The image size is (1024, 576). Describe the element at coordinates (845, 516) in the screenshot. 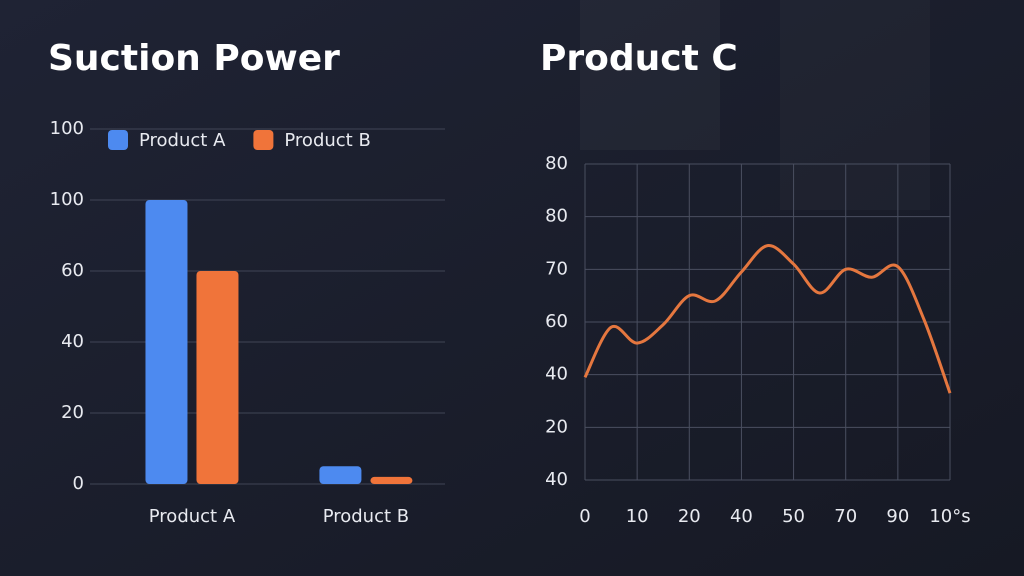

I see `x-tick-label: 70` at that location.